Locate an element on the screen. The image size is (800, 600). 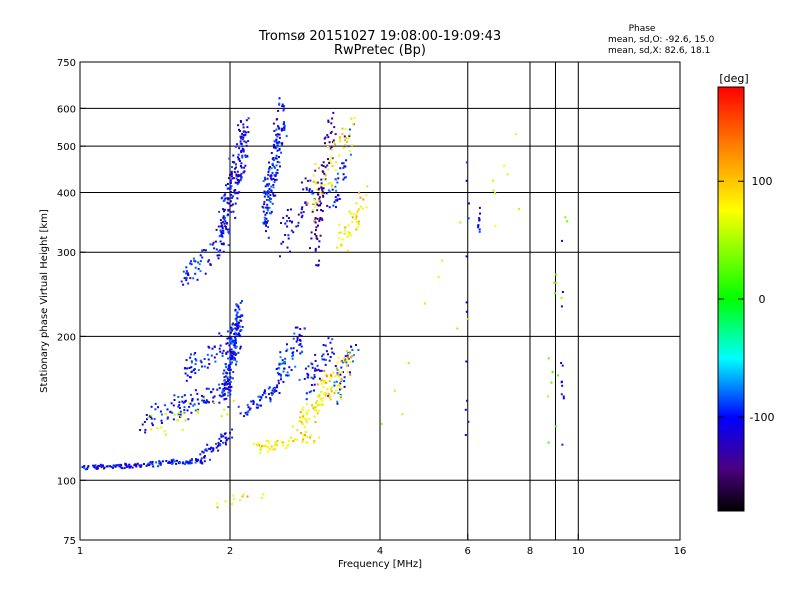
stats-line-x: mean, sd,X: 82.6, 18.1 is located at coordinates (659, 51).